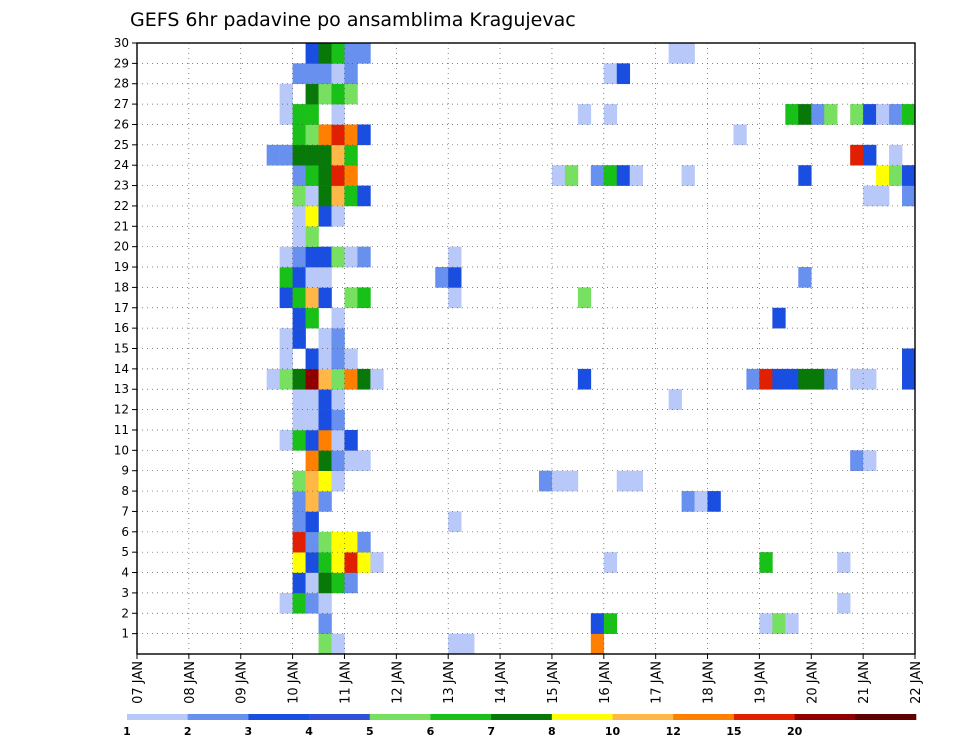  I want to click on y-tick-label: 6, so click(125, 532).